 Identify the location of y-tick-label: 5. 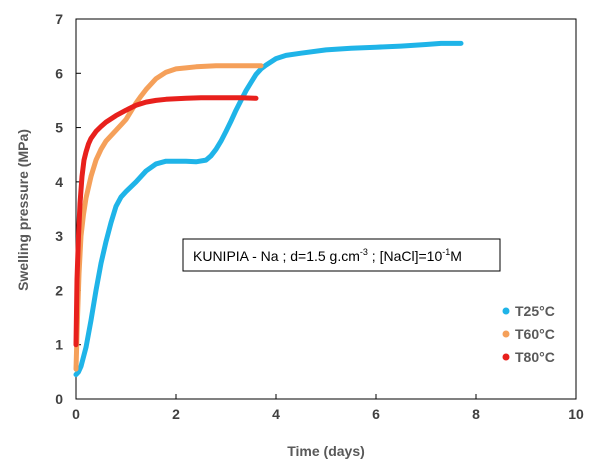
(59, 128).